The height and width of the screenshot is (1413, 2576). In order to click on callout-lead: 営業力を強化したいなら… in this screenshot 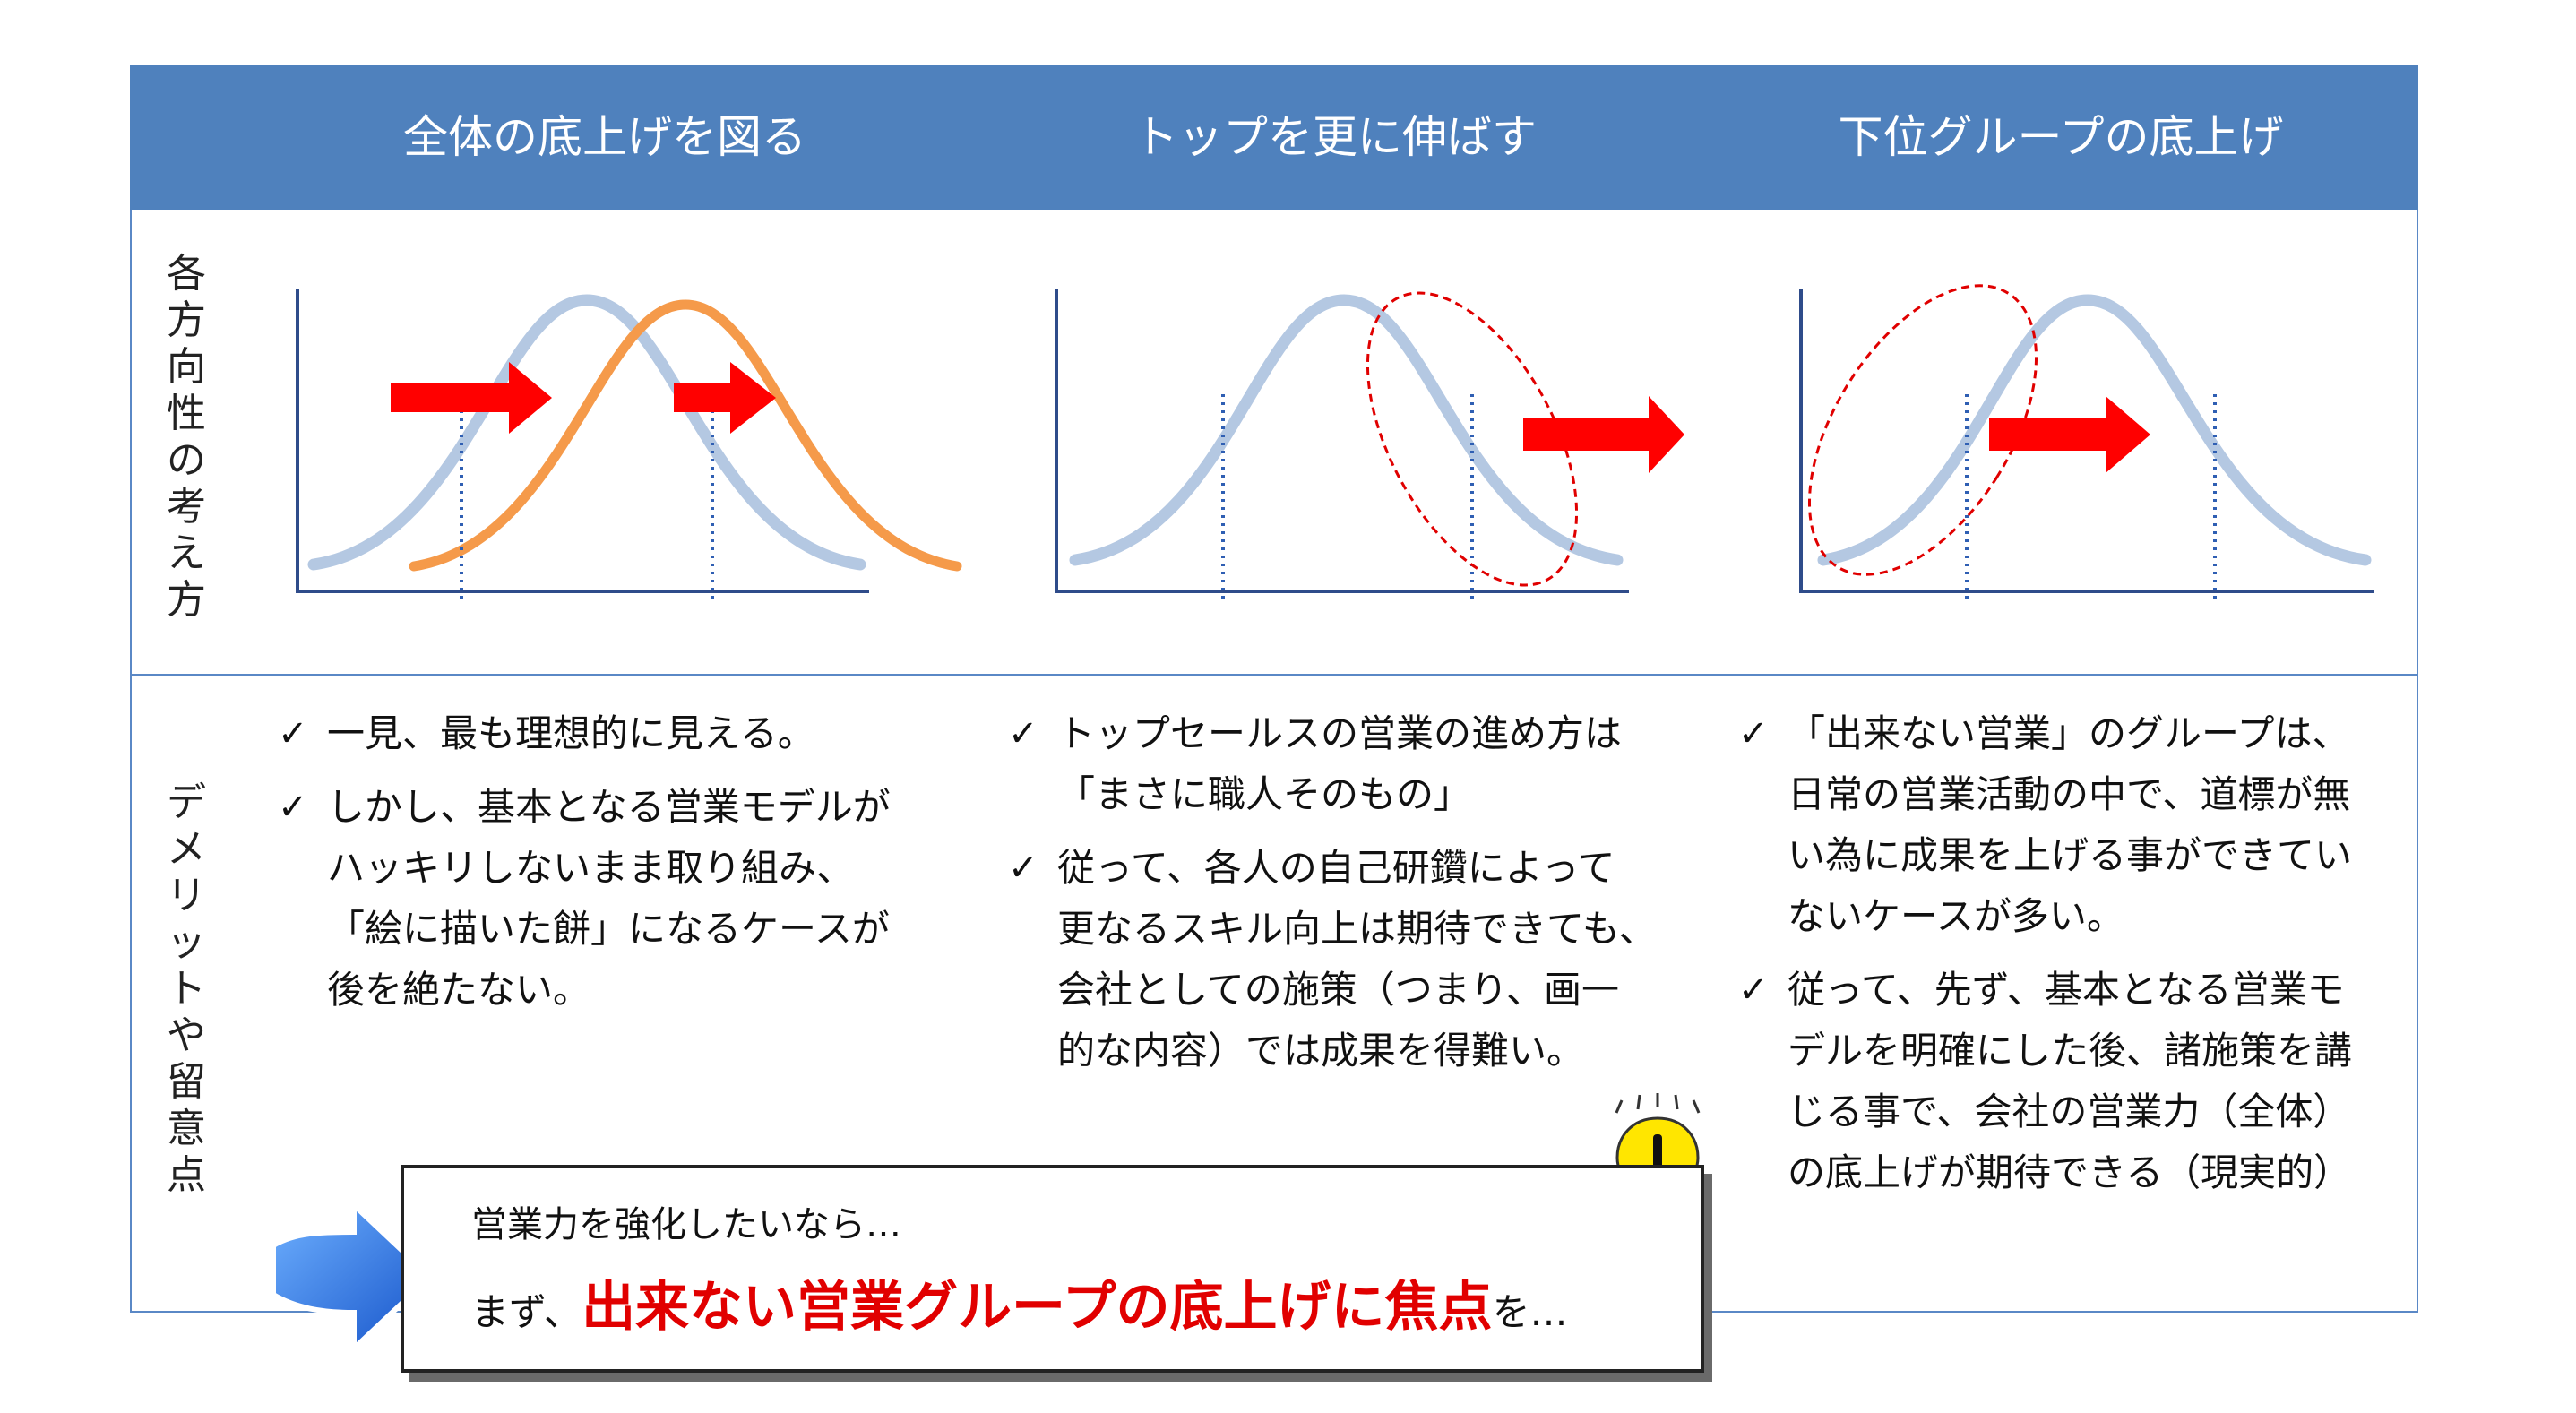, I will do `click(686, 1224)`.